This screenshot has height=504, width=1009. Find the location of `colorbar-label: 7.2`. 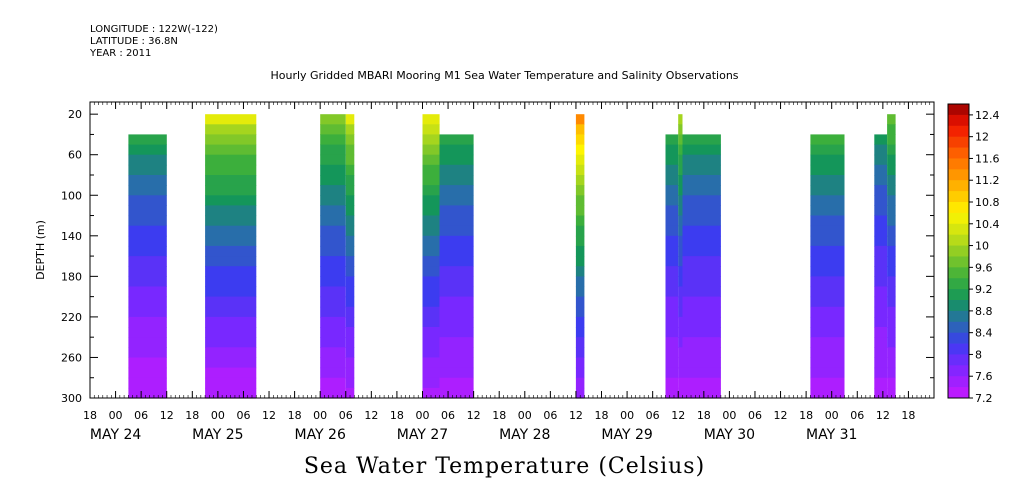

colorbar-label: 7.2 is located at coordinates (984, 398).